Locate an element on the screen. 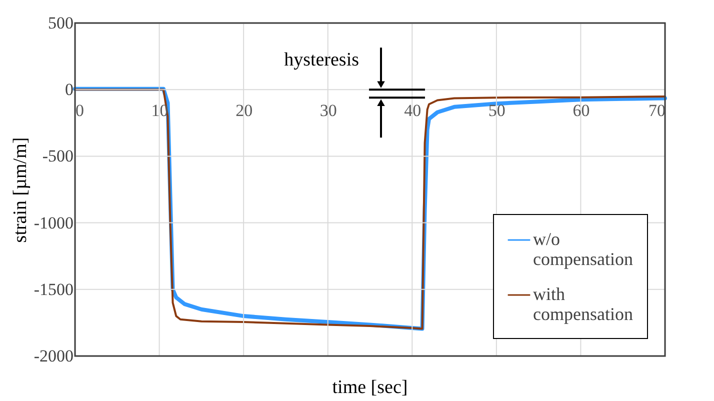 This screenshot has height=401, width=714. x-tick-label: 40 is located at coordinates (413, 110).